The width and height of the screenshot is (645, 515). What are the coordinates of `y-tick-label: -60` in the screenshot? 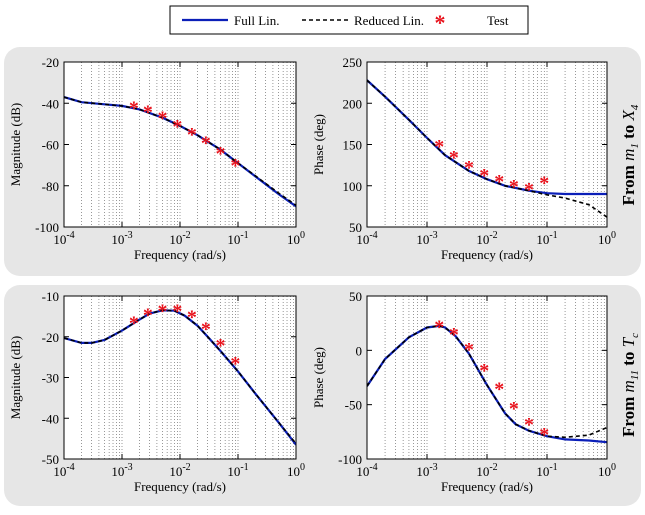 It's located at (50, 145).